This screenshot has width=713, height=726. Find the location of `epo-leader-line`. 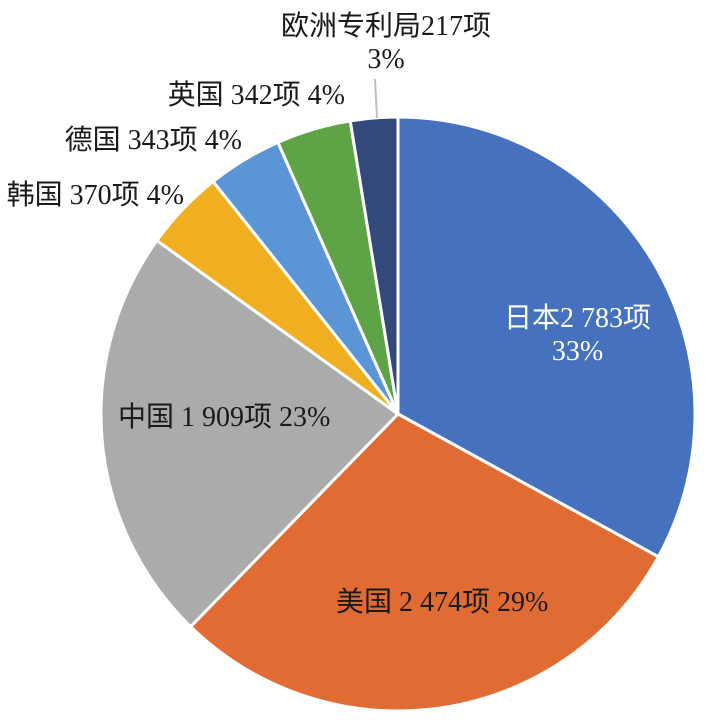

epo-leader-line is located at coordinates (376, 98).